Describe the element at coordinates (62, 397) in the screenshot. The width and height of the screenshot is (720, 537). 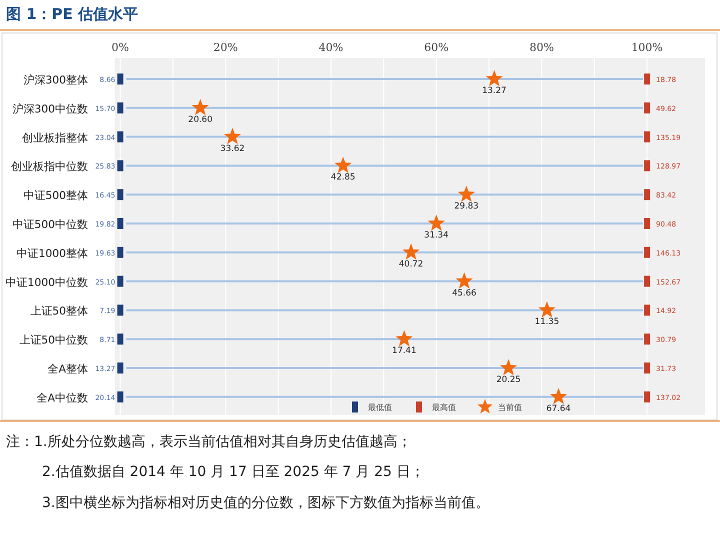
I see `y-tick-label: 全A中位数` at that location.